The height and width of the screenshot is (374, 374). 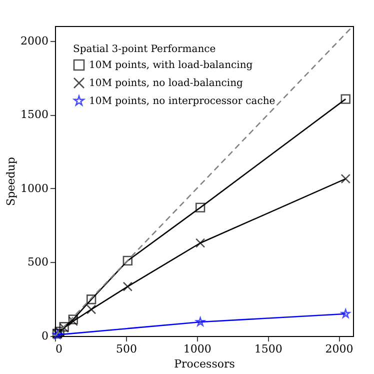 What do you see at coordinates (339, 349) in the screenshot?
I see `x-tick-label: 2000` at bounding box center [339, 349].